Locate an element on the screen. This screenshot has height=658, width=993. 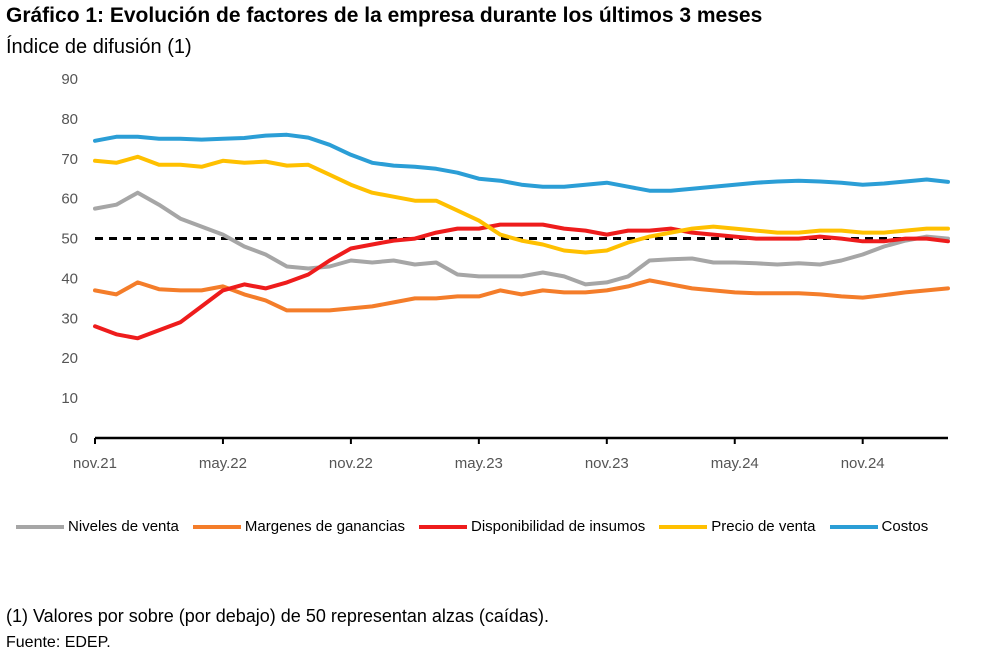
y-tick-label: 90 is located at coordinates (69, 79).